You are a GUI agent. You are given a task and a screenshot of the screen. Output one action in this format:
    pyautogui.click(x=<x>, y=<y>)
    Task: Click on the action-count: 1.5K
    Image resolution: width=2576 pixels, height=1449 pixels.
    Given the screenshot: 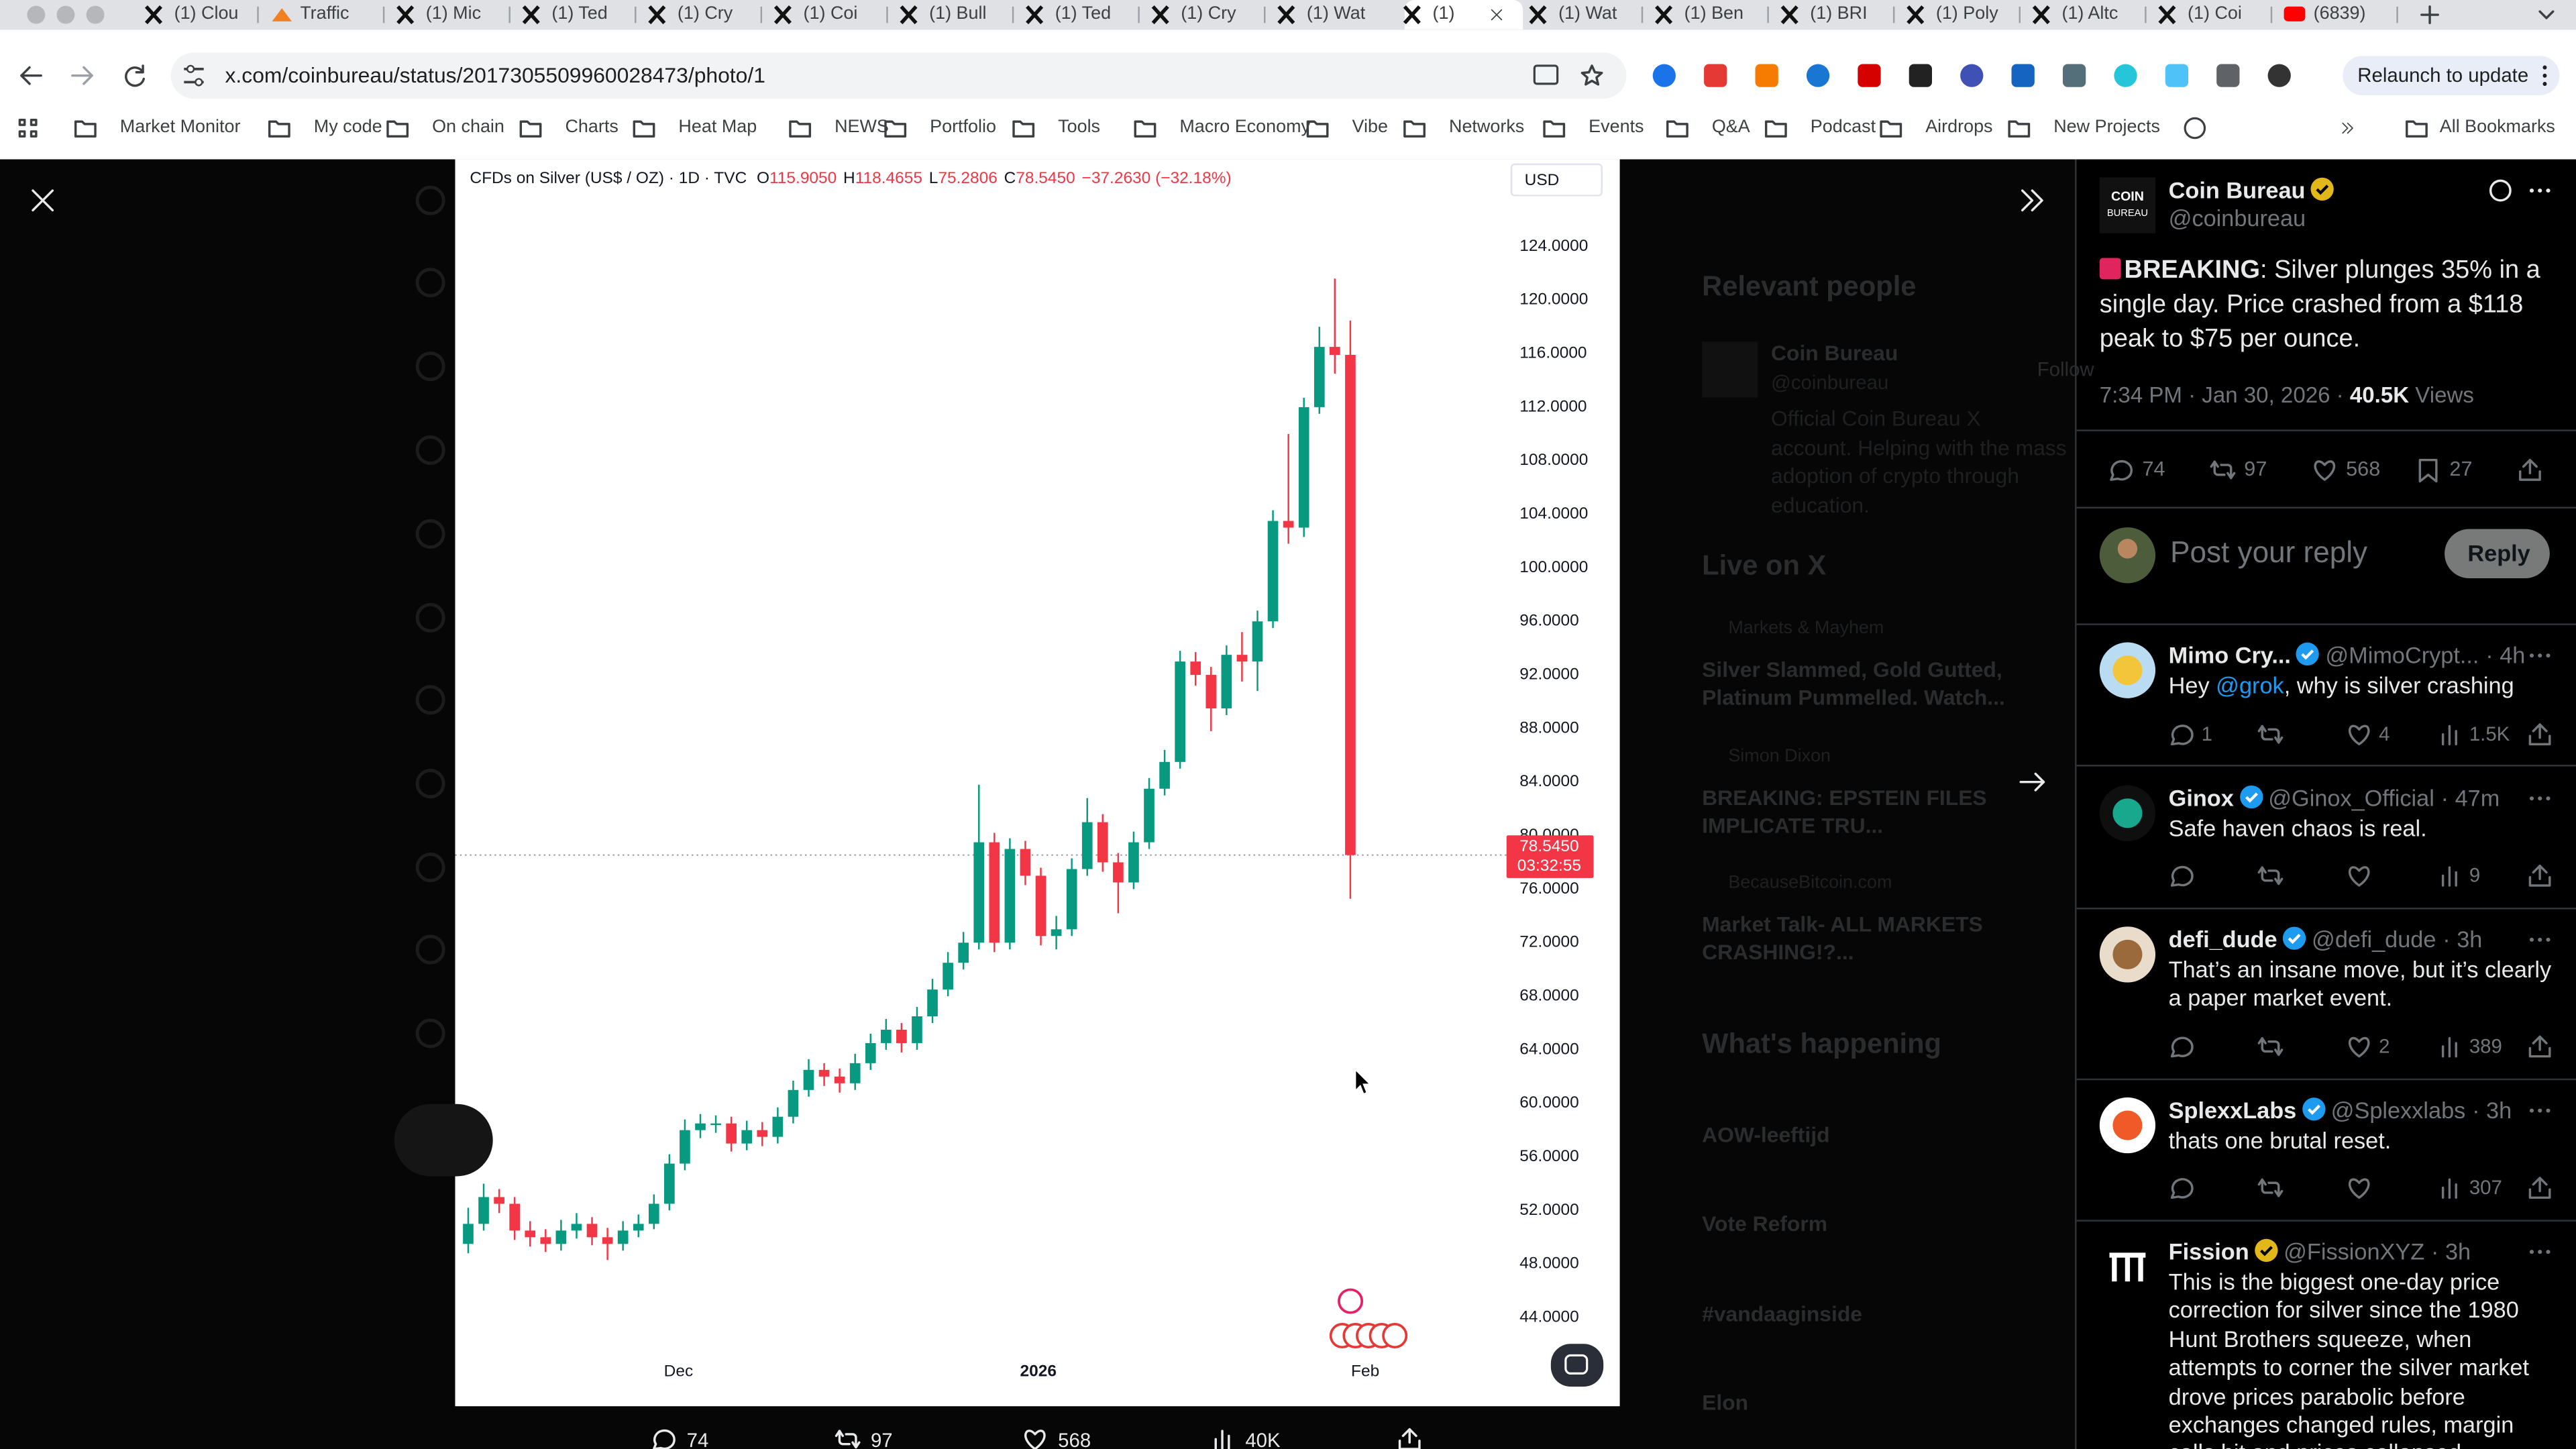 What is the action you would take?
    pyautogui.click(x=2489, y=734)
    